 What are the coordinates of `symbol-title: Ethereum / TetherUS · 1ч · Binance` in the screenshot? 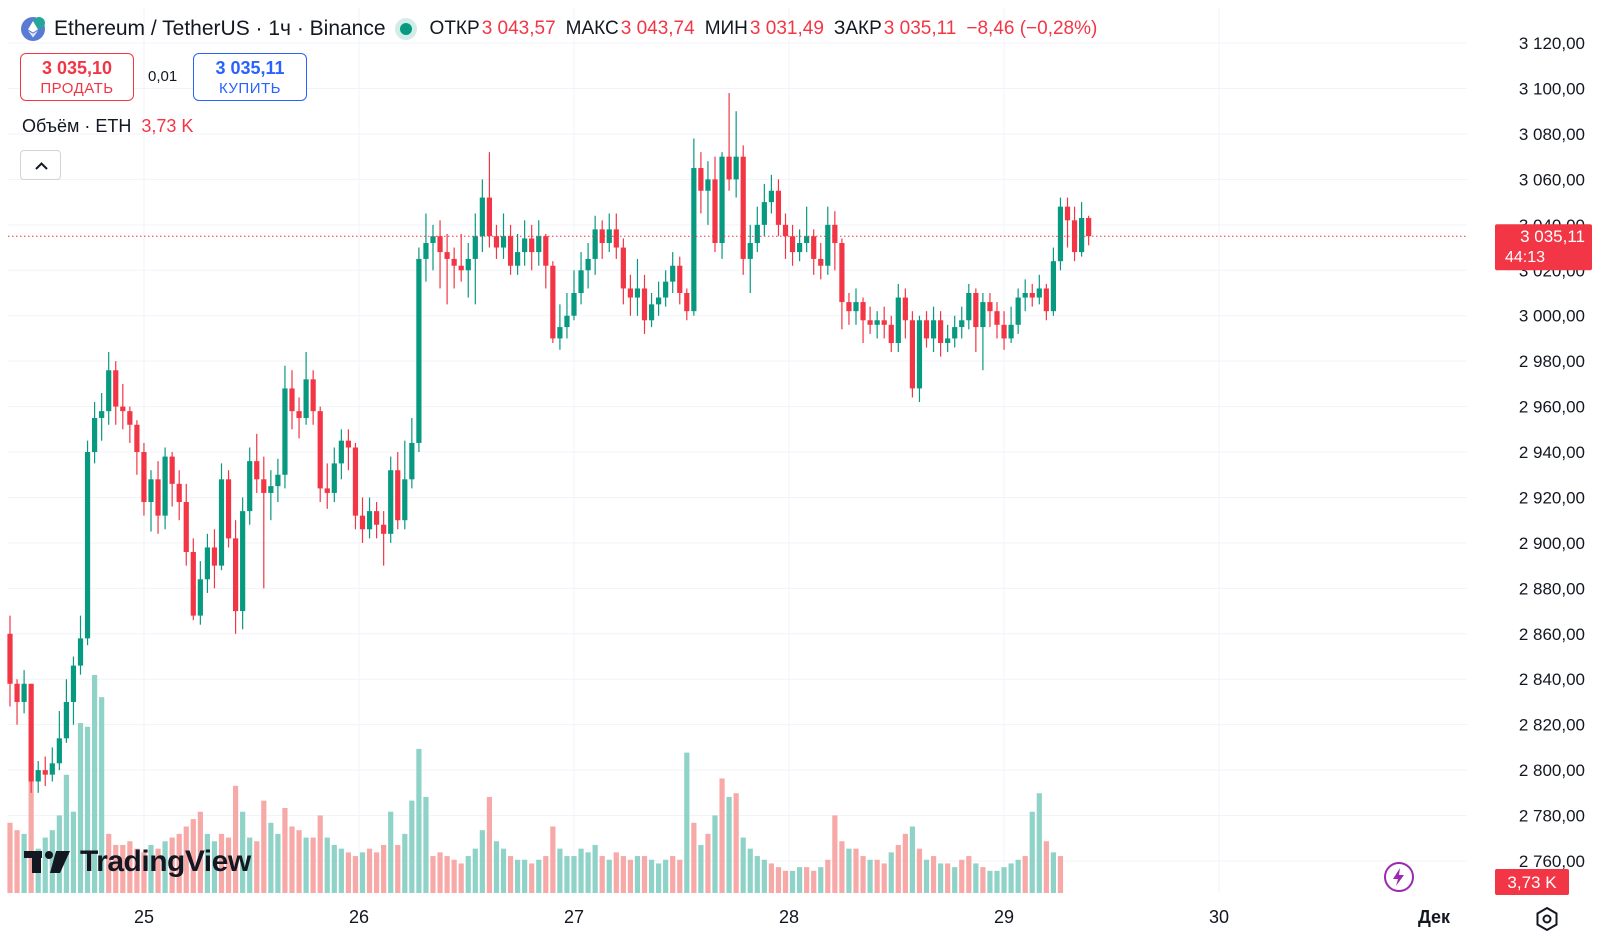 It's located at (220, 28).